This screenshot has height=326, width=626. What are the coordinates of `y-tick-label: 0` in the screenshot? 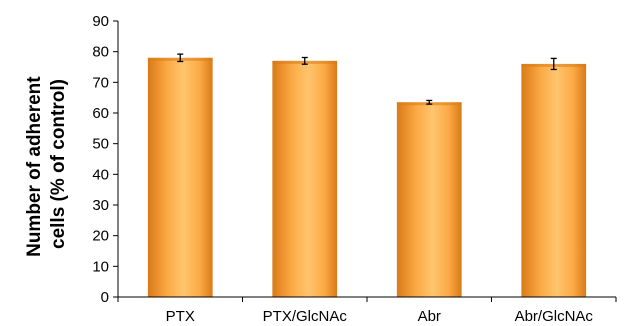 It's located at (105, 297).